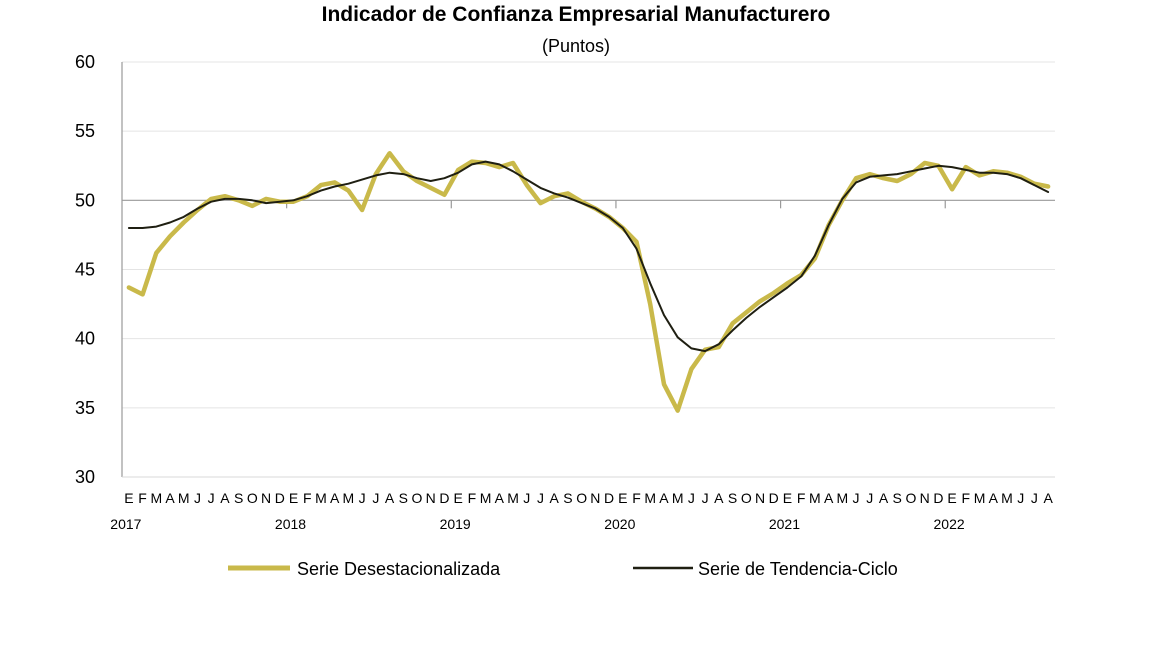 The image size is (1152, 648). I want to click on legend-label-desestacionalizada: Serie Desestacionalizada, so click(399, 569).